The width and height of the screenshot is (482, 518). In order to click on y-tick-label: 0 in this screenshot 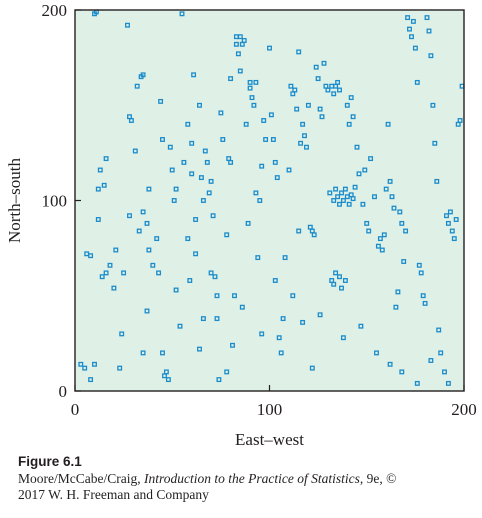, I will do `click(63, 391)`.